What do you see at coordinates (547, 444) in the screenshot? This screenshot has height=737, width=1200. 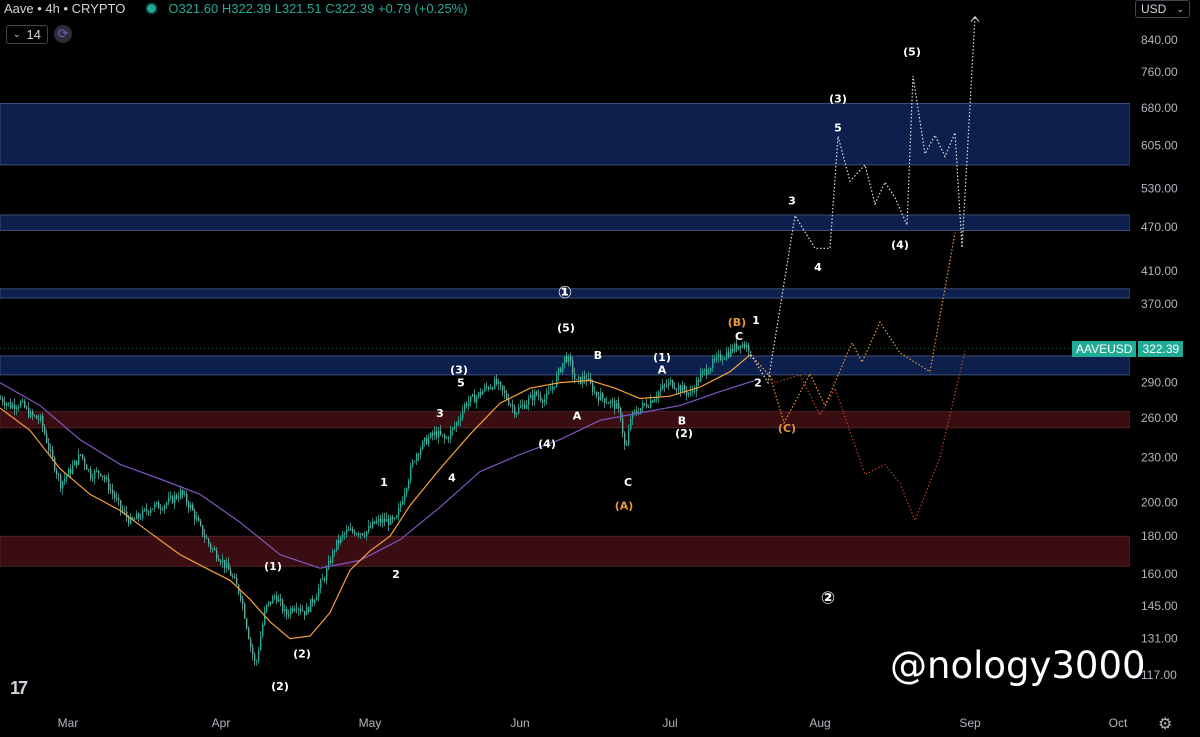 I see `wave-label: (4)` at bounding box center [547, 444].